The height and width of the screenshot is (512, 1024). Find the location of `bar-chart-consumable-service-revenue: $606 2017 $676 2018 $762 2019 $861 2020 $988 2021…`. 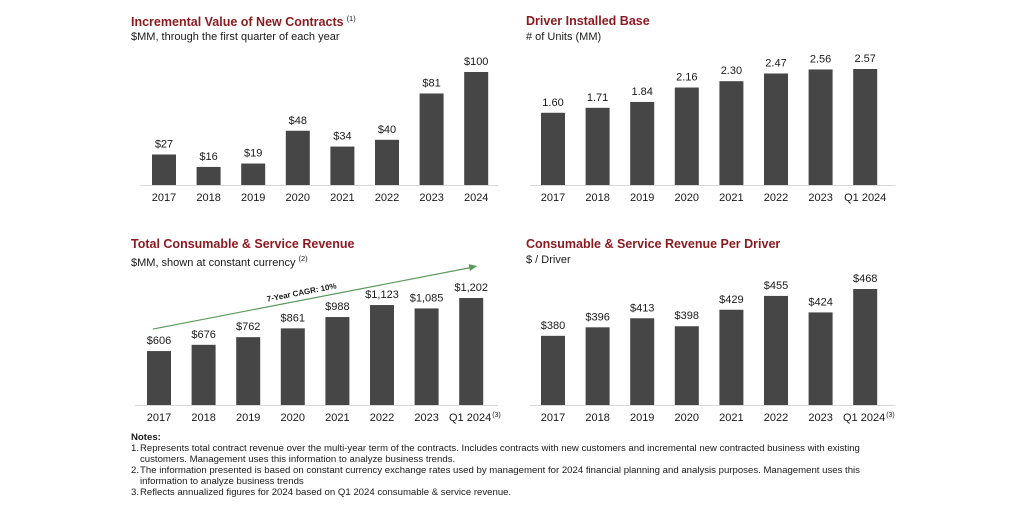

bar-chart-consumable-service-revenue: $606 2017 $676 2018 $762 2019 $861 2020 $988 2021… is located at coordinates (318, 344).